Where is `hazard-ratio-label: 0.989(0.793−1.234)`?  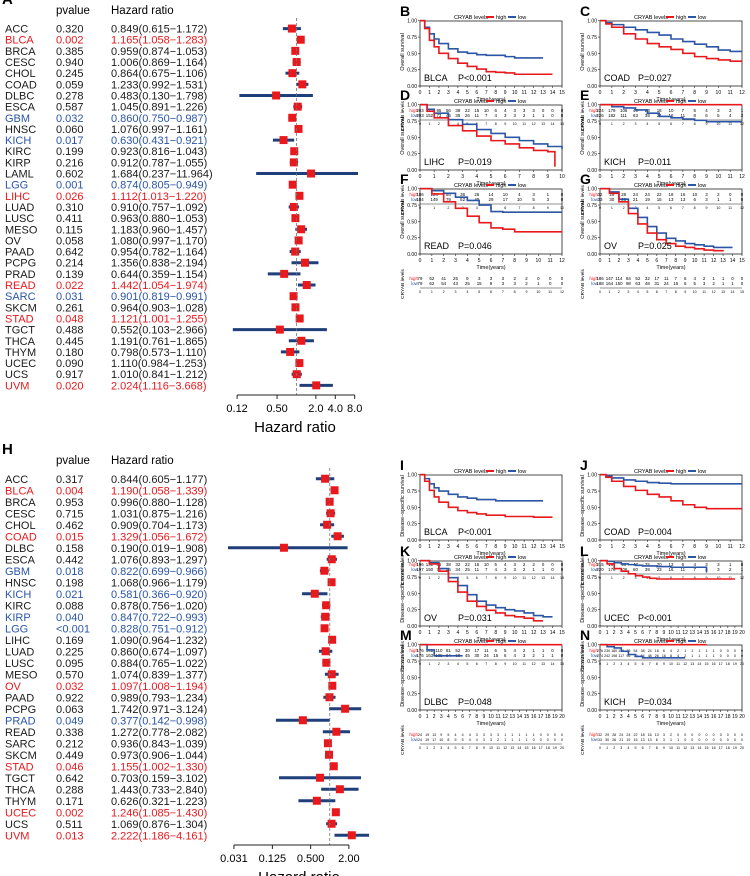 hazard-ratio-label: 0.989(0.793−1.234) is located at coordinates (159, 698).